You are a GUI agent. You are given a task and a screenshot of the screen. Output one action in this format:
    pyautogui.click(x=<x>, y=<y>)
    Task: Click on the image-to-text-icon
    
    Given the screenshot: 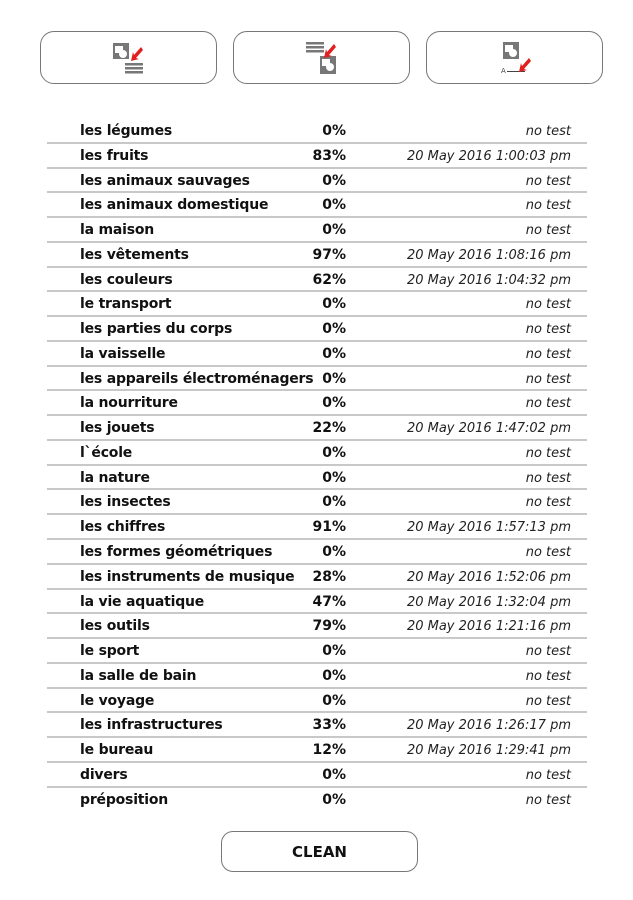 What is the action you would take?
    pyautogui.click(x=127, y=57)
    